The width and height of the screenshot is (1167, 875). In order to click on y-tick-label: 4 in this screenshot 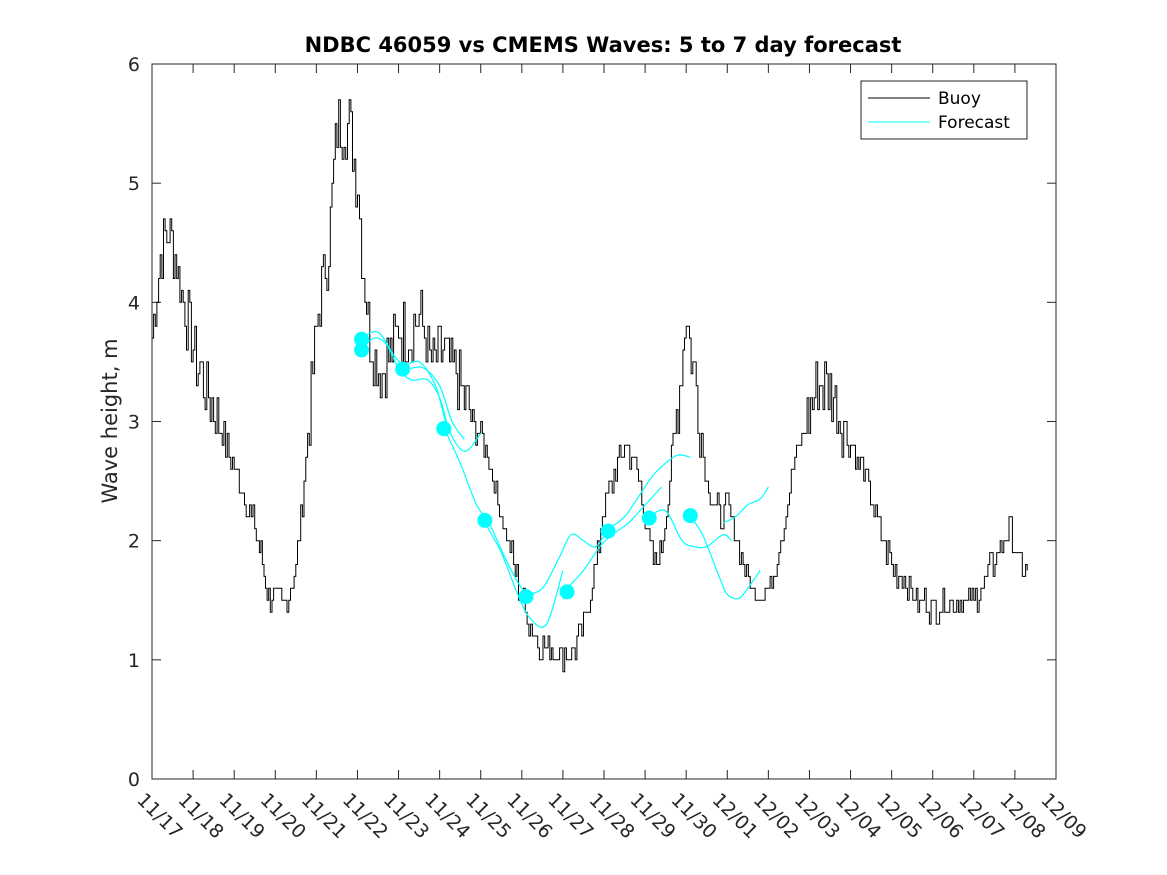, I will do `click(134, 303)`.